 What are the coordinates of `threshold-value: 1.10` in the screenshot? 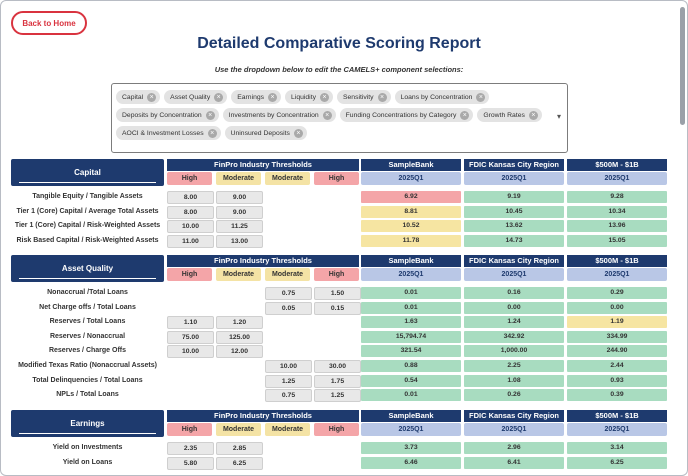 It's located at (190, 323).